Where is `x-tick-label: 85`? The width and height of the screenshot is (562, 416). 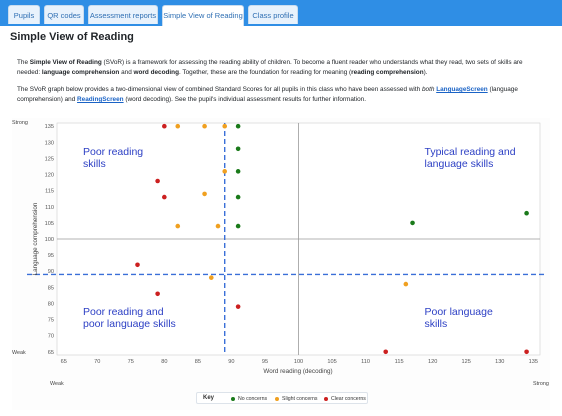 x-tick-label: 85 is located at coordinates (198, 362).